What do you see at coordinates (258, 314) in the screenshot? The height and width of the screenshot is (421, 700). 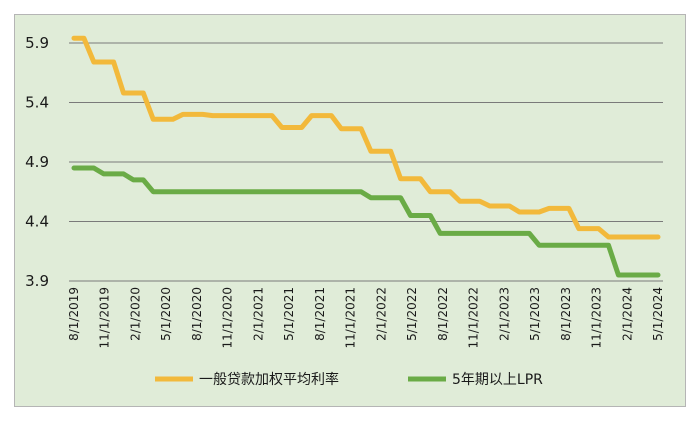 I see `x-tick-label: 2/1/2021` at bounding box center [258, 314].